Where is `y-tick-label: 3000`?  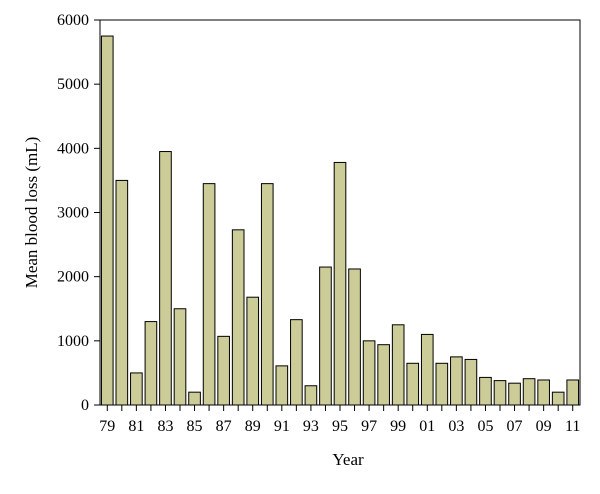 y-tick-label: 3000 is located at coordinates (73, 213).